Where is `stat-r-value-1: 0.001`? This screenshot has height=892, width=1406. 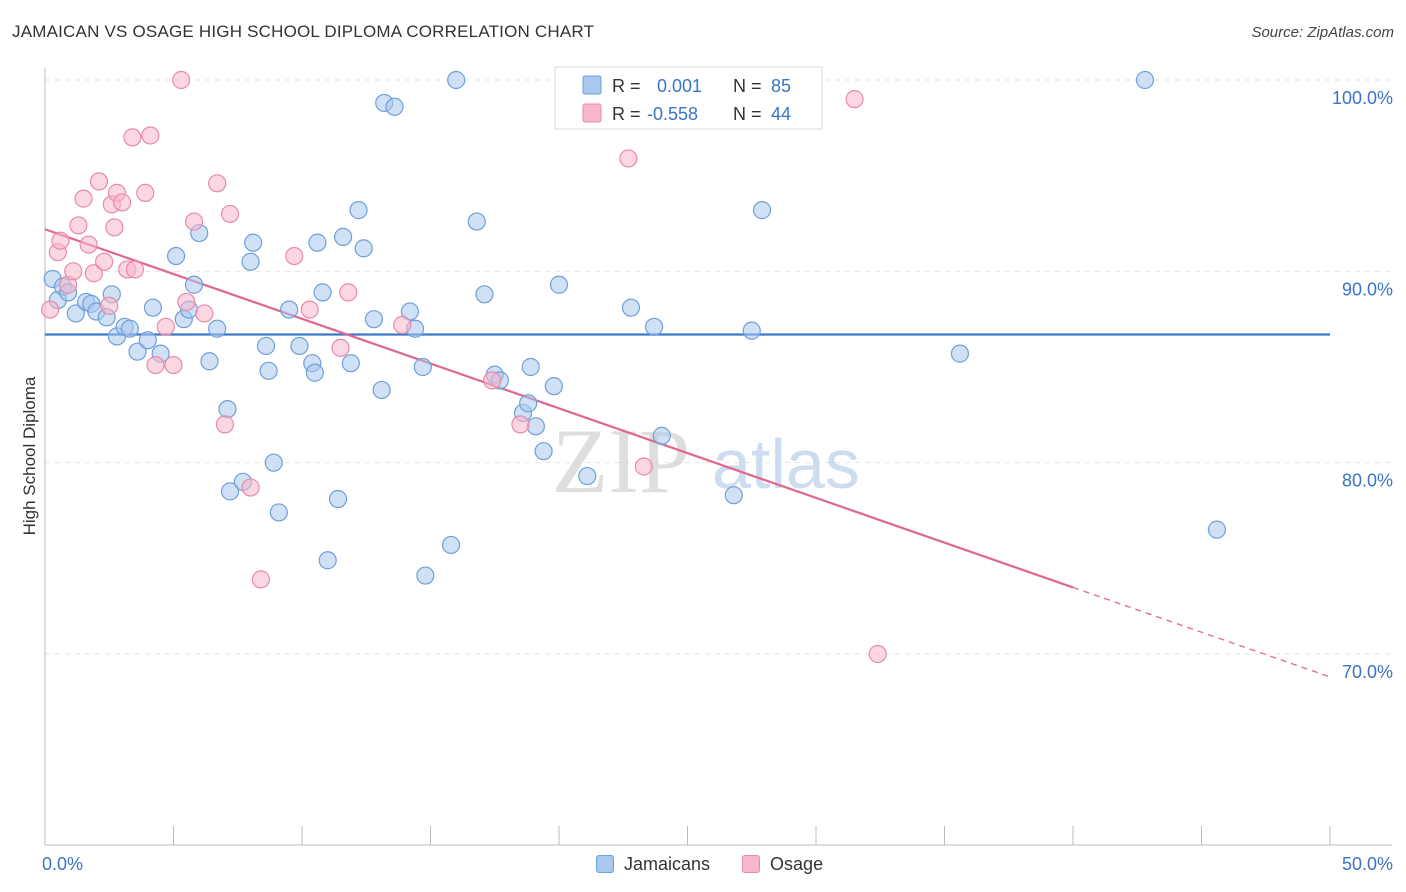 stat-r-value-1: 0.001 is located at coordinates (679, 86).